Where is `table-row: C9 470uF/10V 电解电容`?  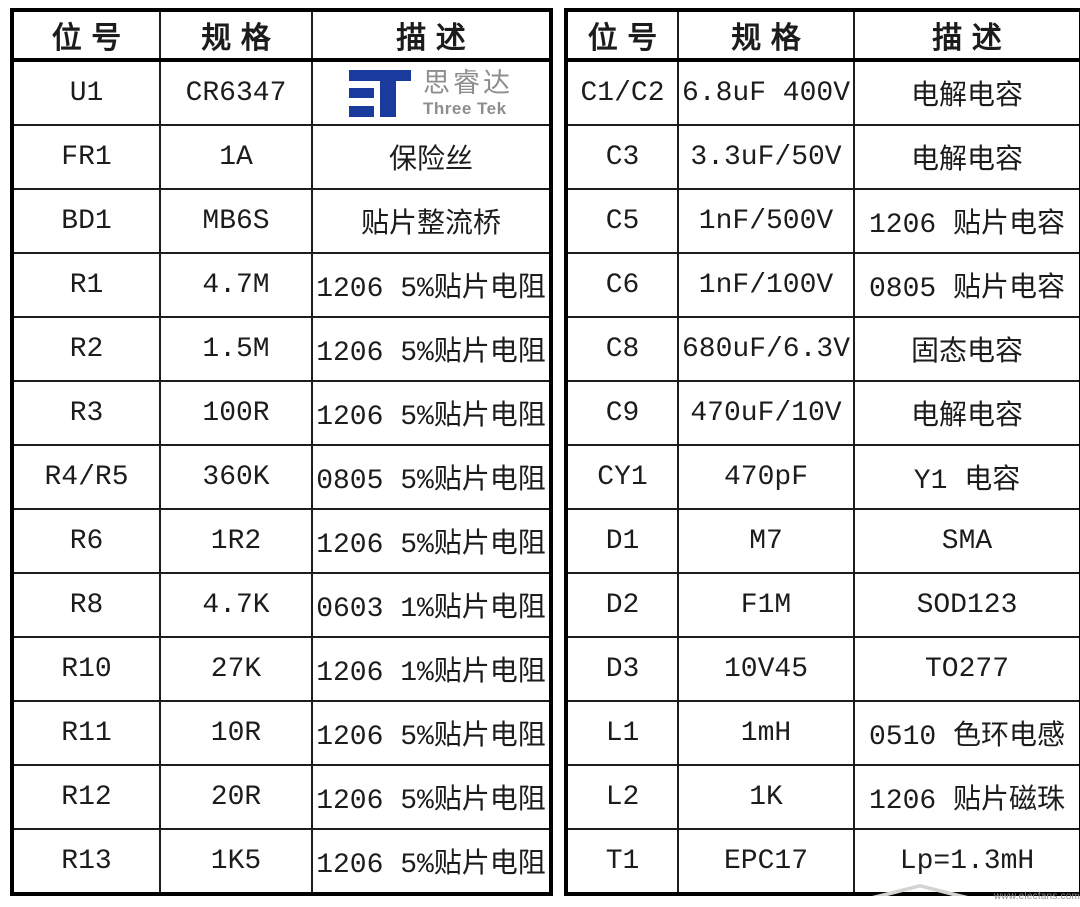 table-row: C9 470uF/10V 电解电容 is located at coordinates (822, 413).